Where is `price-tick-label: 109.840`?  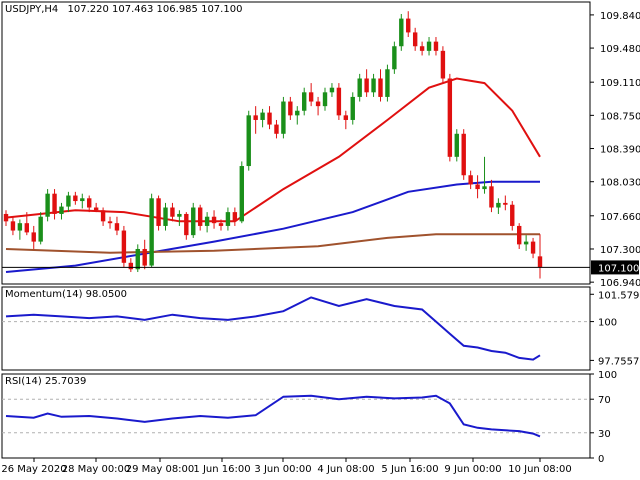 price-tick-label: 109.840 is located at coordinates (620, 16).